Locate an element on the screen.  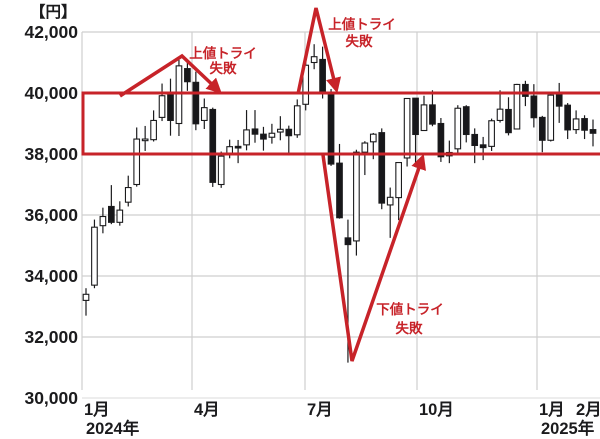
x-tick-label: 4月 is located at coordinates (207, 409).